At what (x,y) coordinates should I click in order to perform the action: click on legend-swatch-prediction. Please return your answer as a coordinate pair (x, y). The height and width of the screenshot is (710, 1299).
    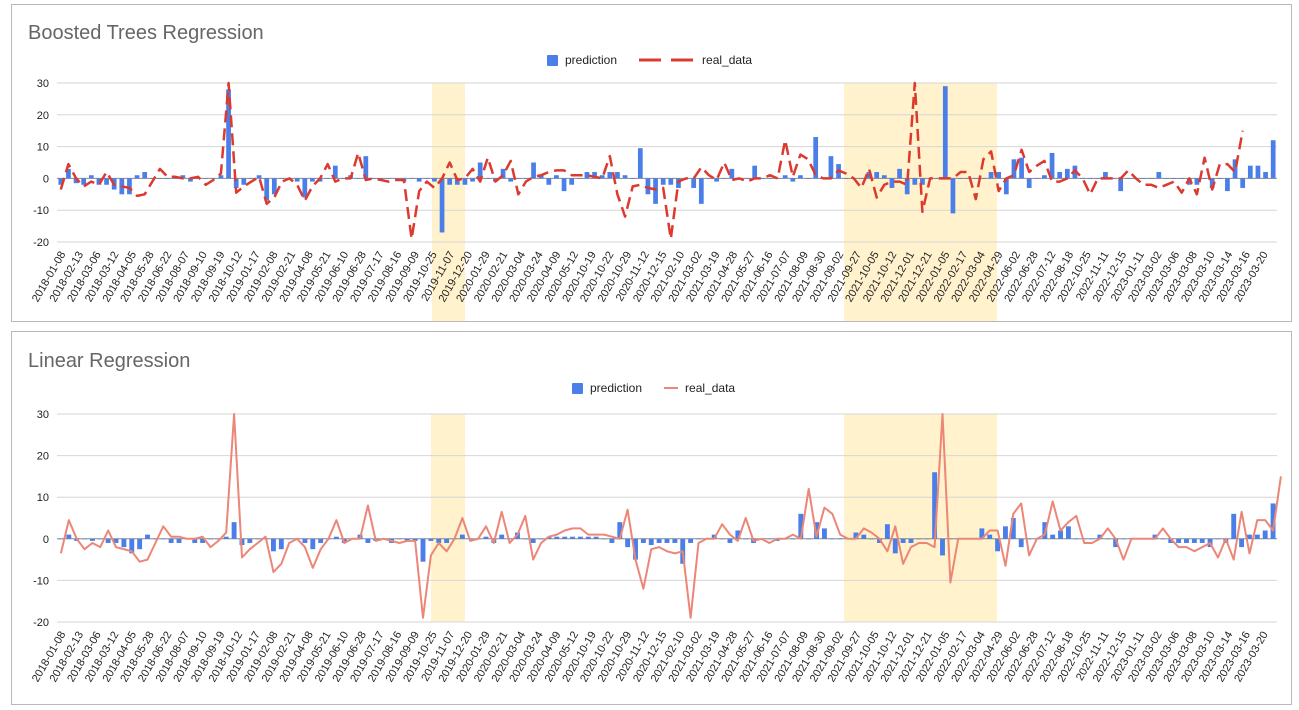
    Looking at the image, I should click on (577, 388).